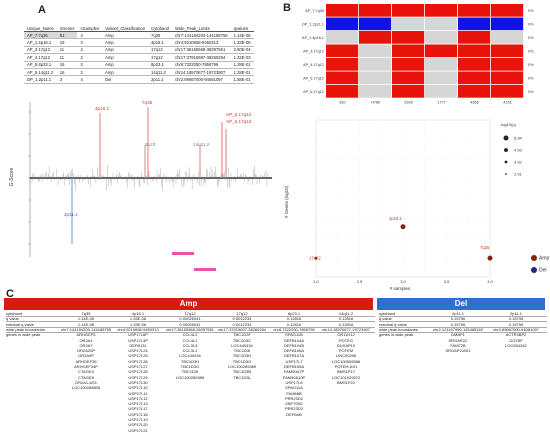 Image resolution: width=550 pixels, height=443 pixels. Describe the element at coordinates (345, 340) in the screenshot. I see `gene-name: POTEG` at that location.